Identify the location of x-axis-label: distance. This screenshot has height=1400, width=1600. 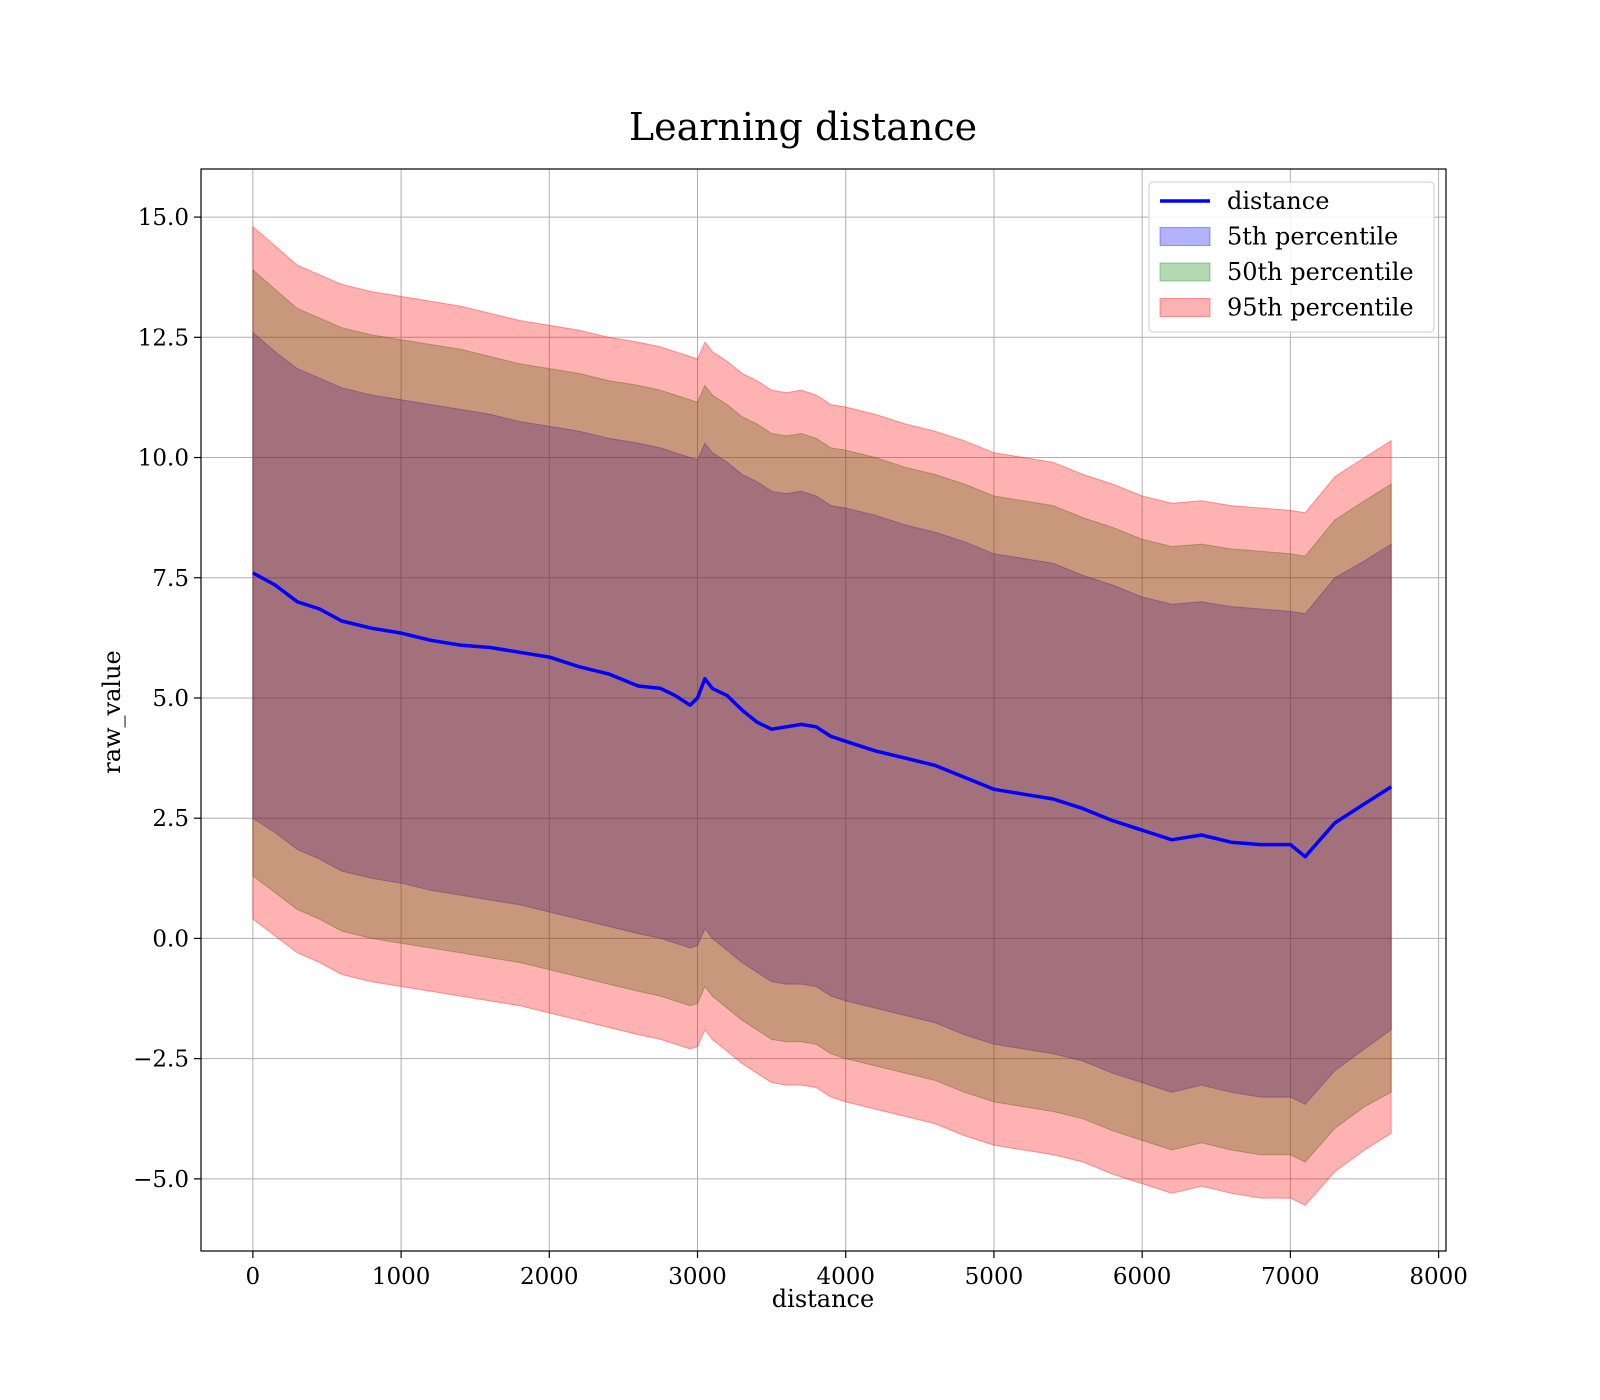
(823, 1299).